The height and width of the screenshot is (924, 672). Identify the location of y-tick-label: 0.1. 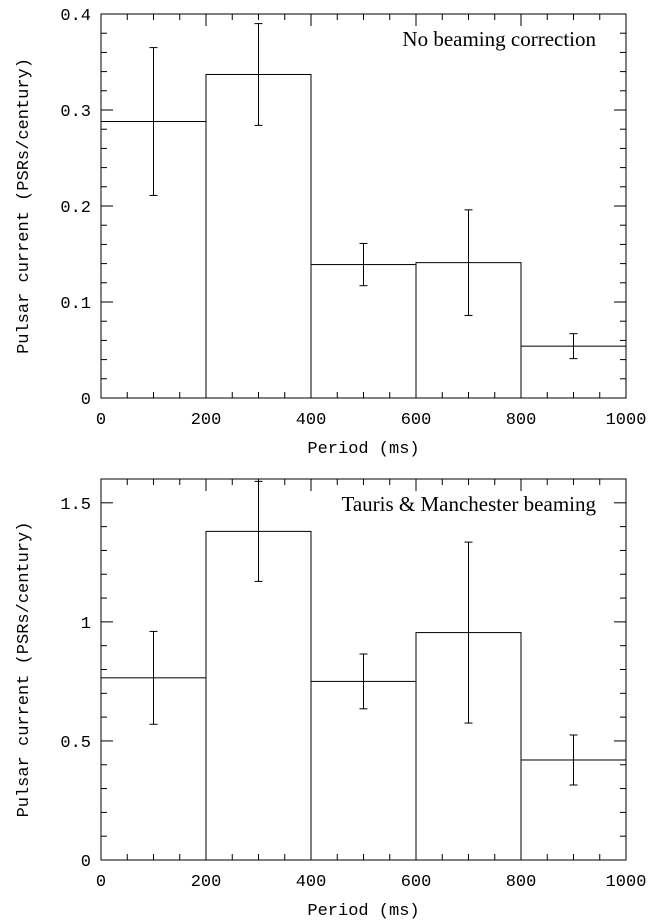
(75, 304).